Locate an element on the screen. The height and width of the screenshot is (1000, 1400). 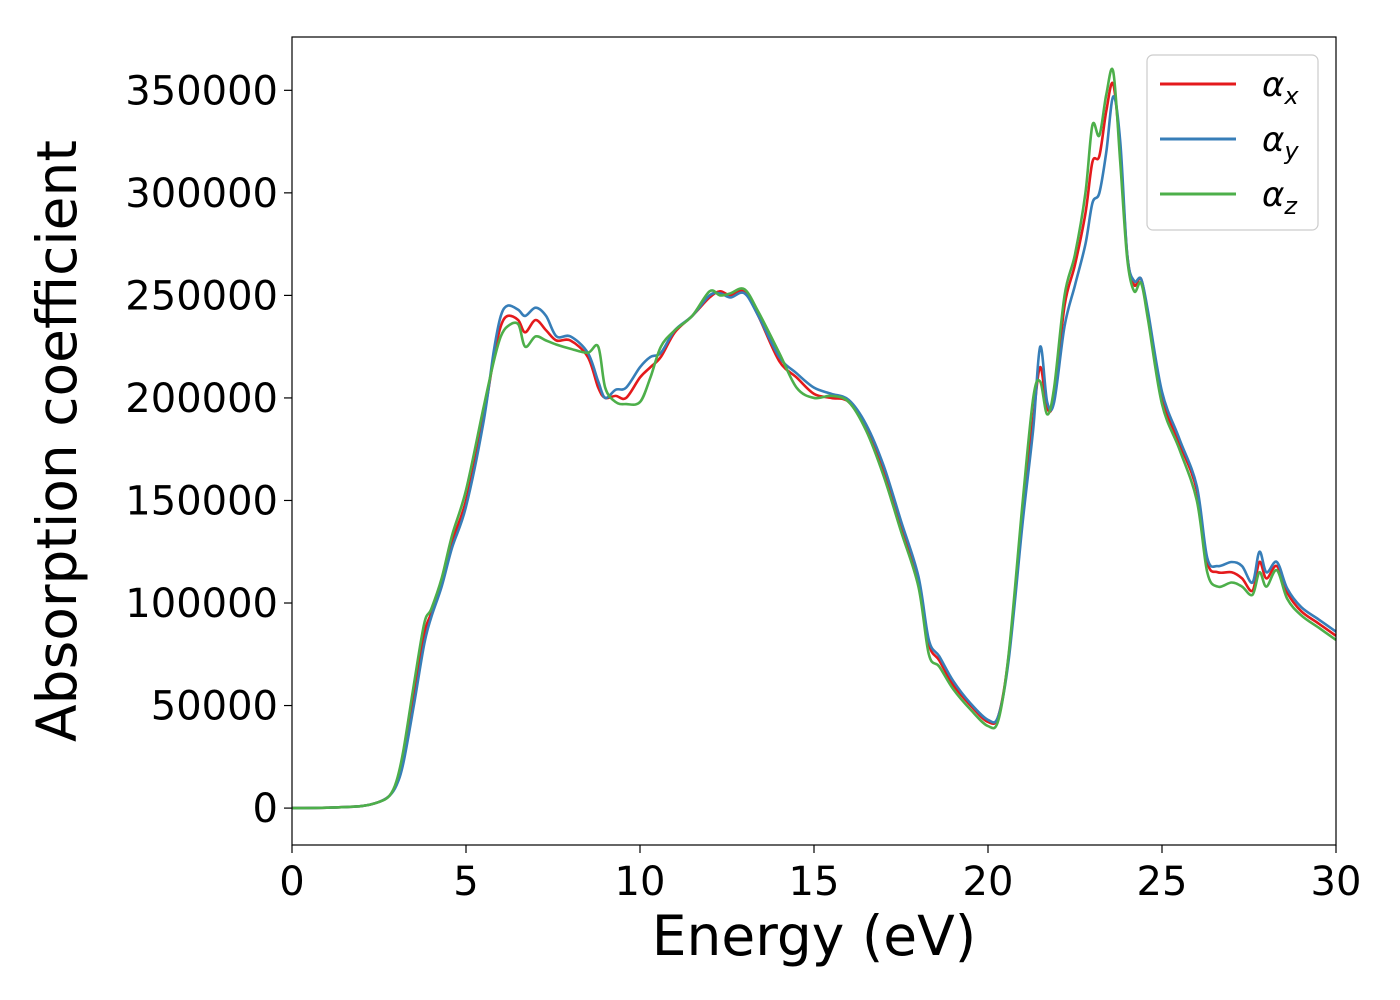
x-tick-label: 25 is located at coordinates (1162, 882).